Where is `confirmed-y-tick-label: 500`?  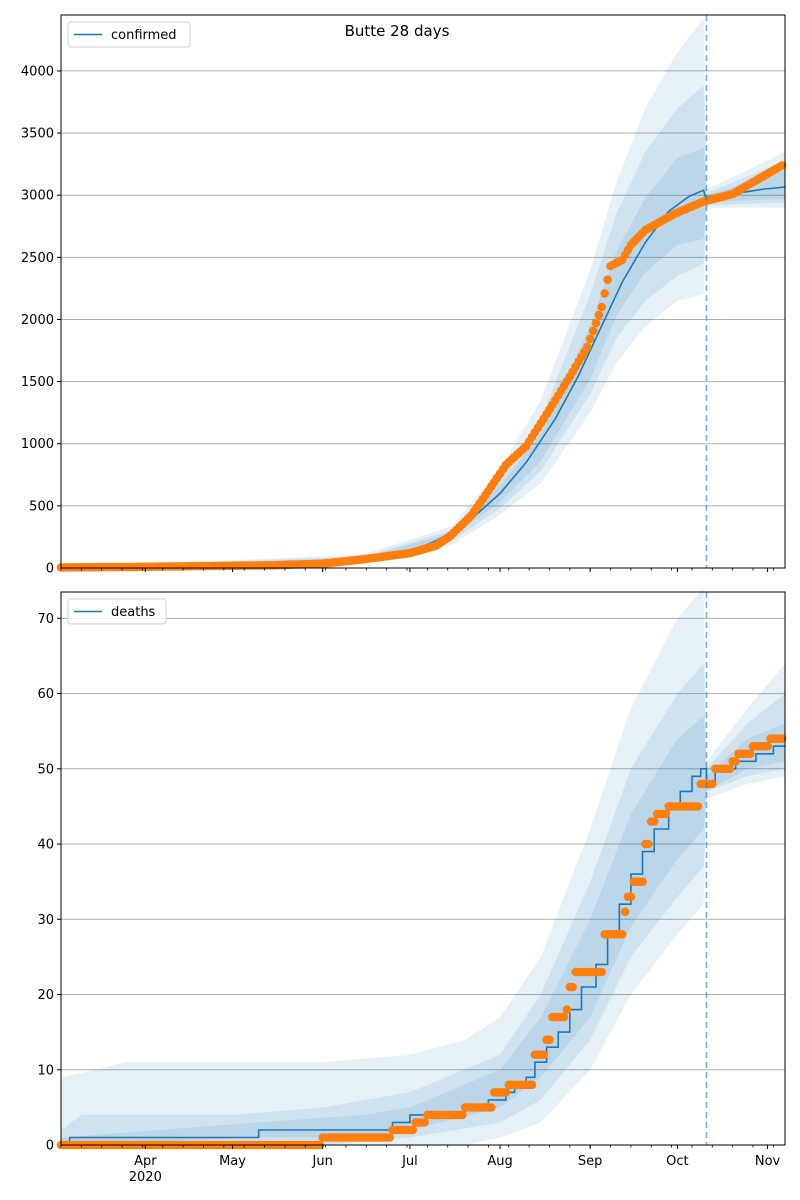
confirmed-y-tick-label: 500 is located at coordinates (41, 506).